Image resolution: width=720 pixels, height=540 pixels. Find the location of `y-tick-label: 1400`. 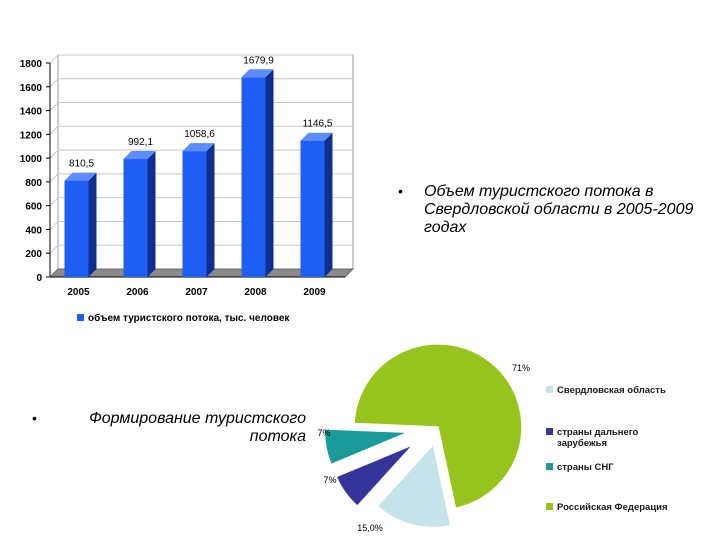

y-tick-label: 1400 is located at coordinates (31, 112).